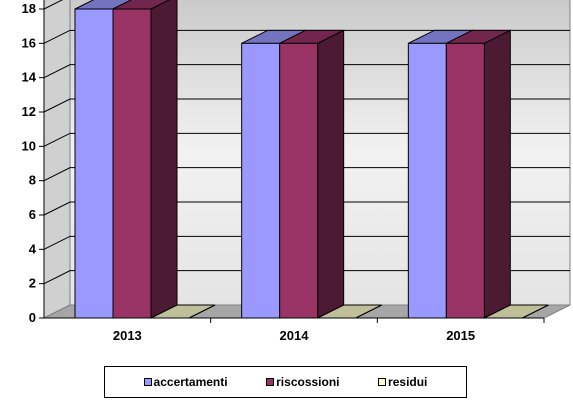  What do you see at coordinates (382, 382) in the screenshot?
I see `legend-swatch-residui` at bounding box center [382, 382].